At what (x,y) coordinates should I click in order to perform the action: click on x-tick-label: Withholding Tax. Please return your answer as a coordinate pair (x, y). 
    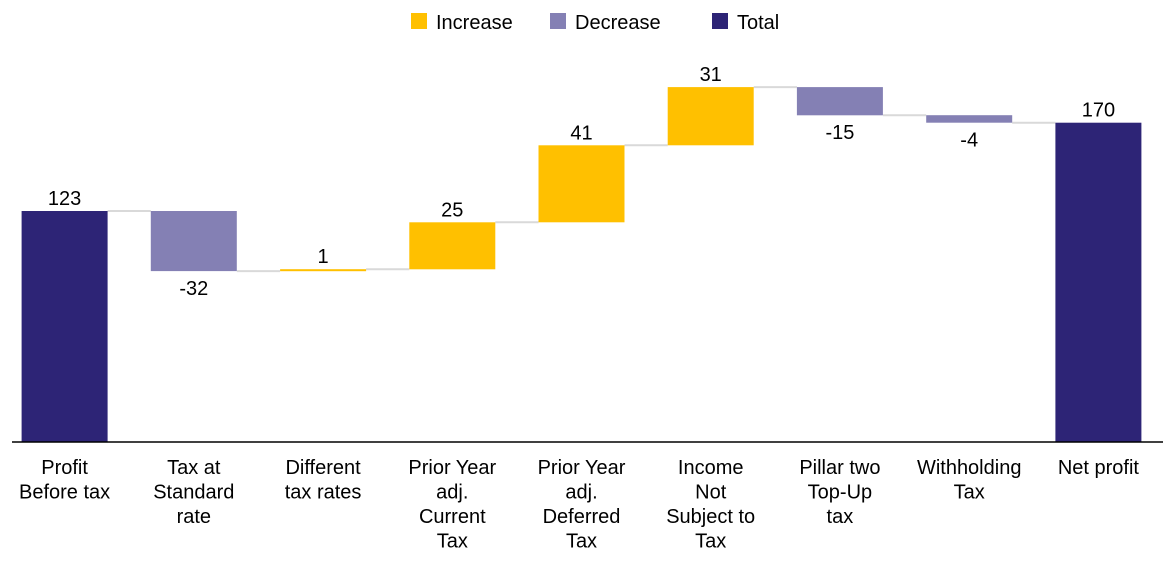
    Looking at the image, I should click on (969, 480).